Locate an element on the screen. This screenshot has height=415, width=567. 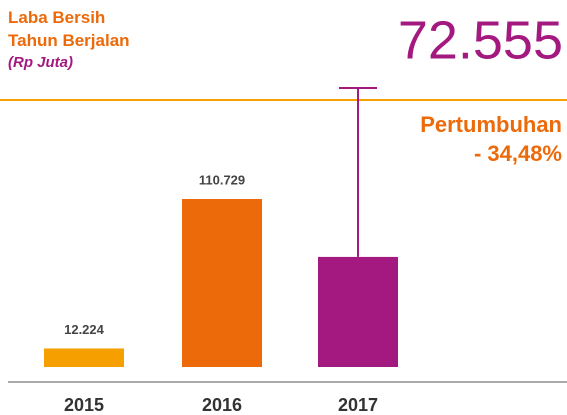
annotation-text: - 34,48% is located at coordinates (518, 153).